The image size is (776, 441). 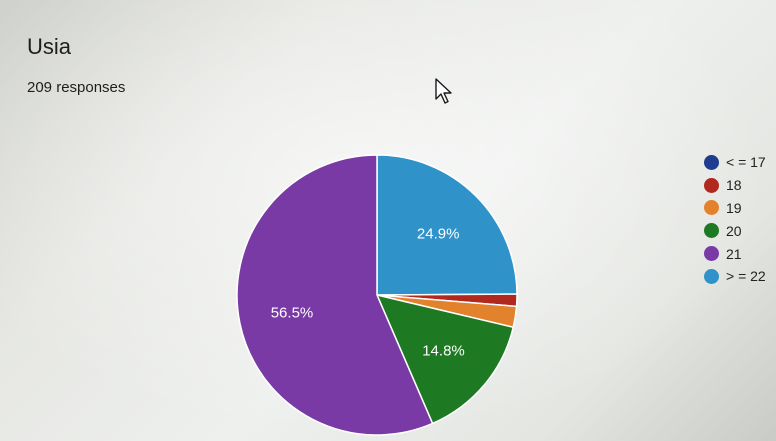 I want to click on legend-label: < = 17, so click(x=746, y=162).